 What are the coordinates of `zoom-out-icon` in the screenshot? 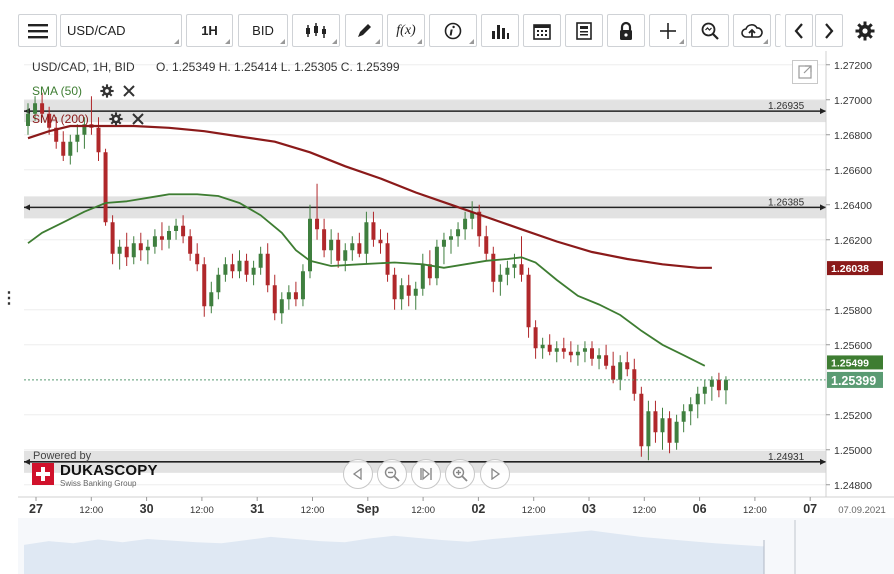 It's located at (392, 474).